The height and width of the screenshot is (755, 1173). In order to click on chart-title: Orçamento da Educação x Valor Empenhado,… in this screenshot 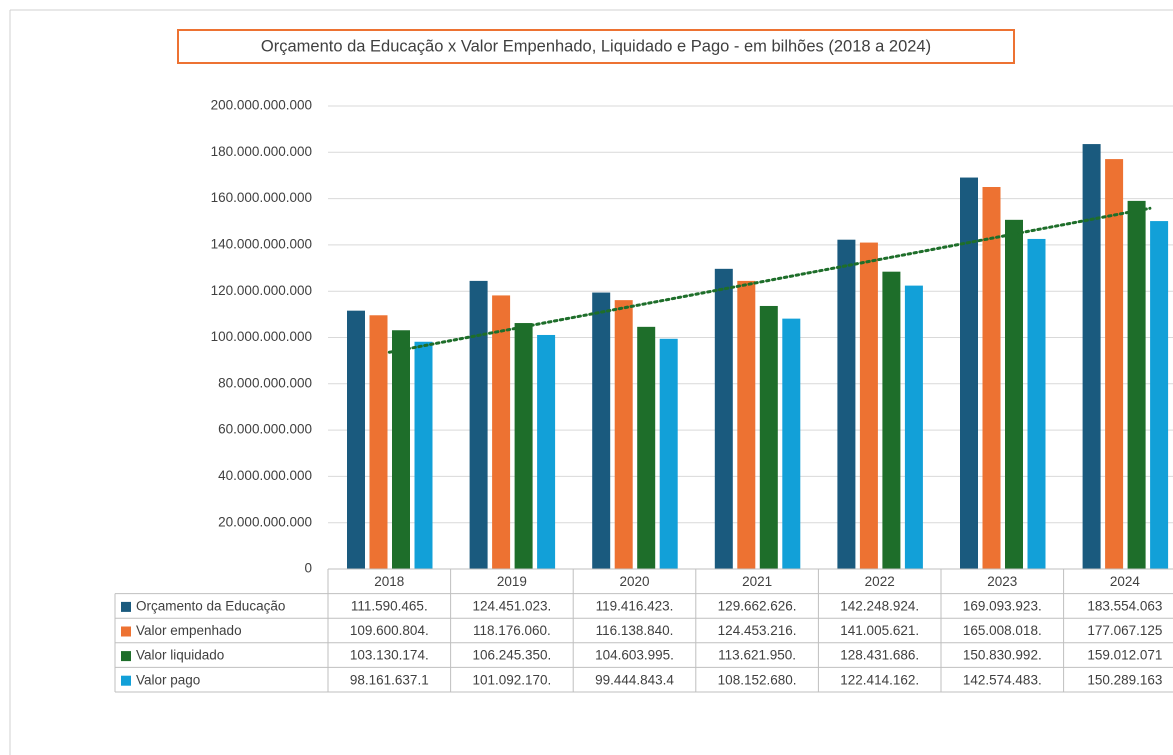, I will do `click(596, 46)`.